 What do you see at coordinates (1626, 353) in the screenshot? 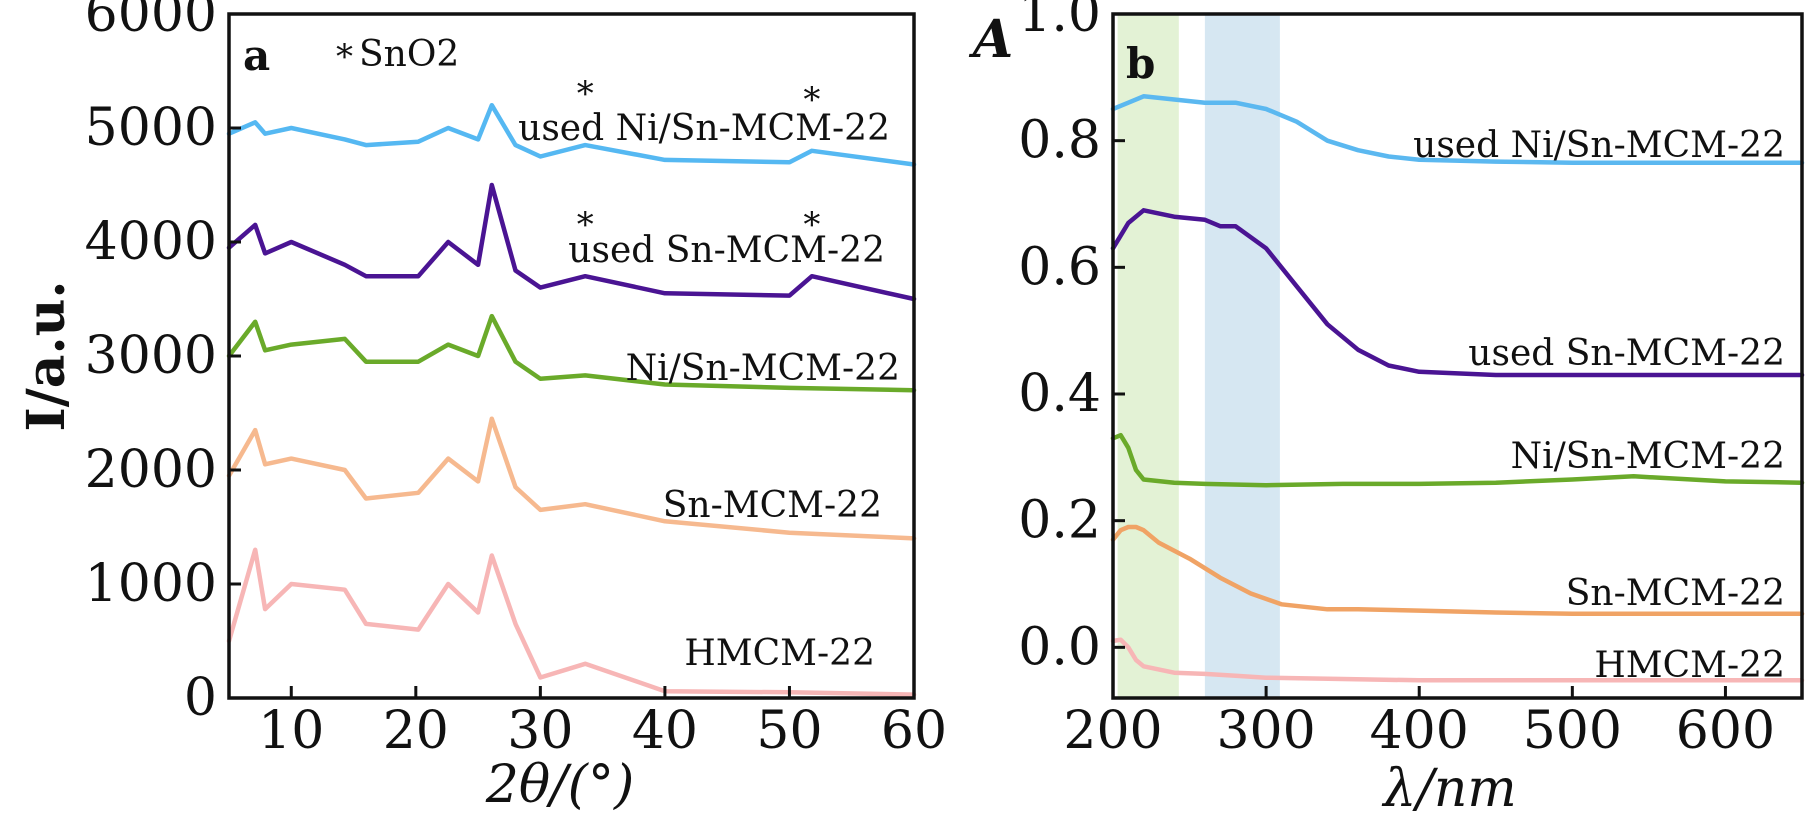
I see `panel-b-series-label-used-sn: used Sn-MCM-22` at bounding box center [1626, 353].